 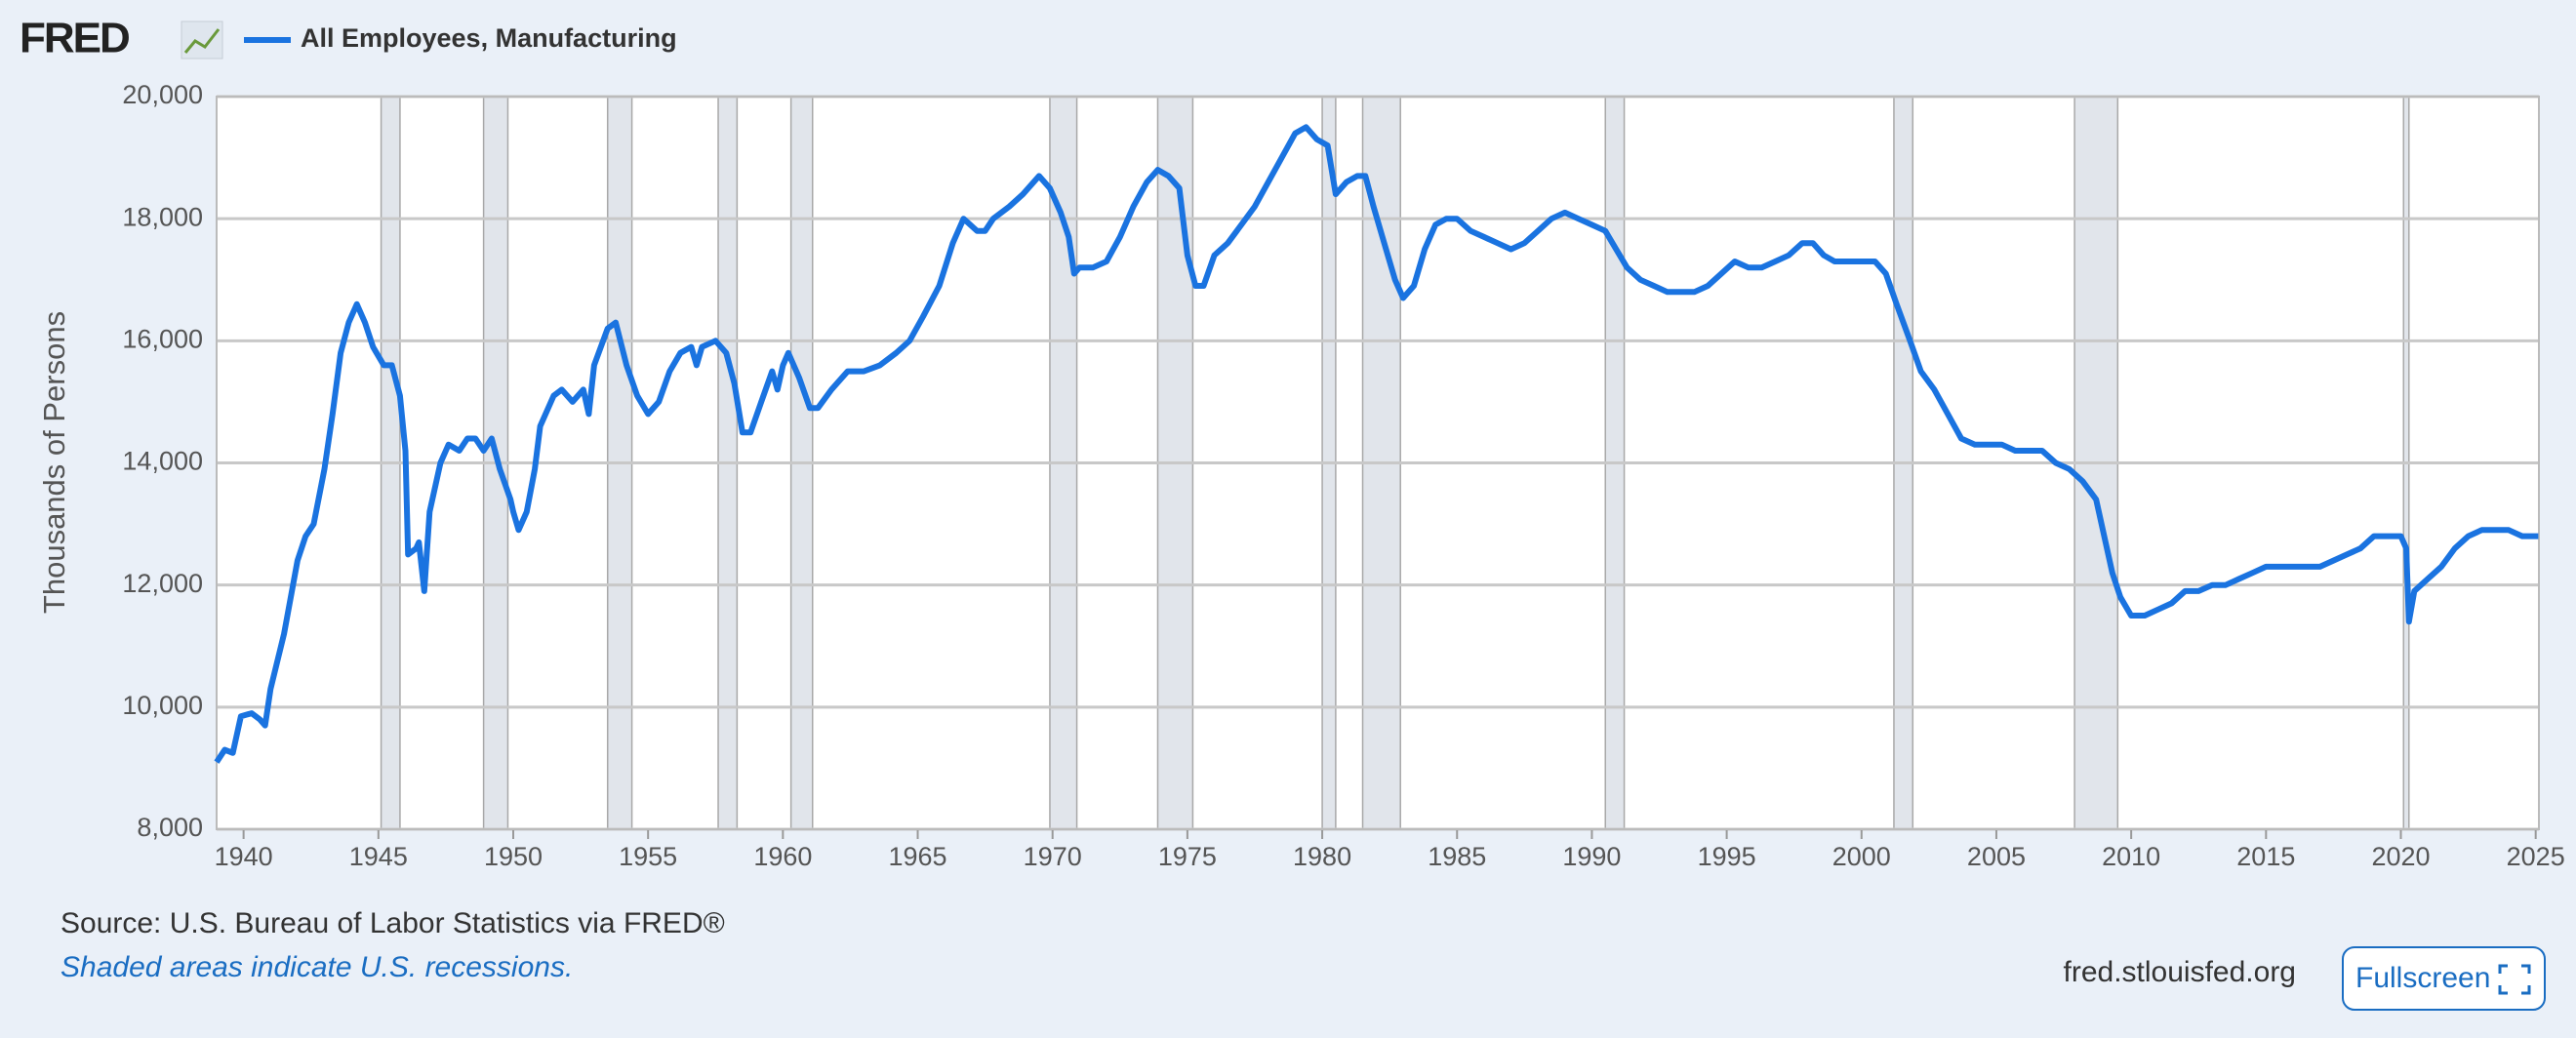 What do you see at coordinates (782, 856) in the screenshot?
I see `x-tick-label: 1960` at bounding box center [782, 856].